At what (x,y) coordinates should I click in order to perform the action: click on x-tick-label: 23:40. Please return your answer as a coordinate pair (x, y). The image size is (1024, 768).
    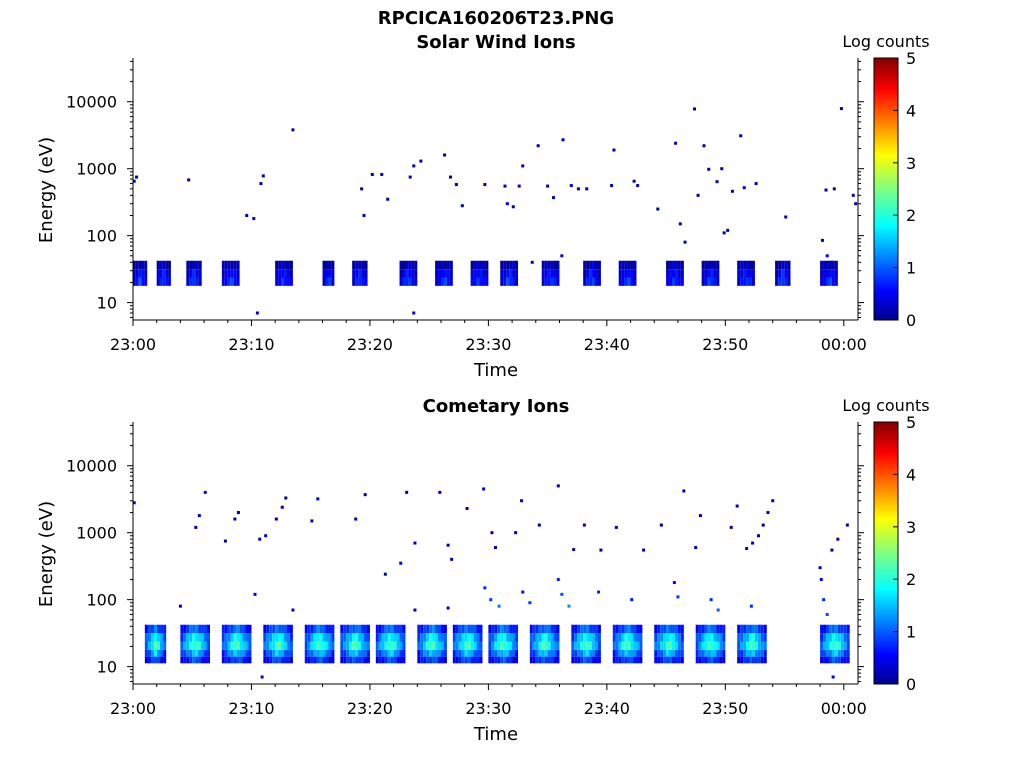
    Looking at the image, I should click on (607, 344).